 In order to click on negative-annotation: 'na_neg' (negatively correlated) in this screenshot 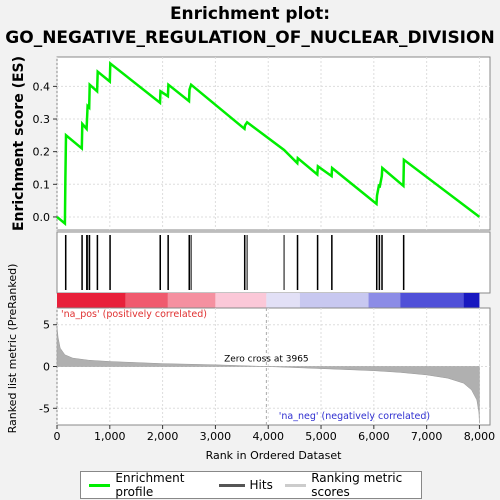, I will do `click(354, 416)`.